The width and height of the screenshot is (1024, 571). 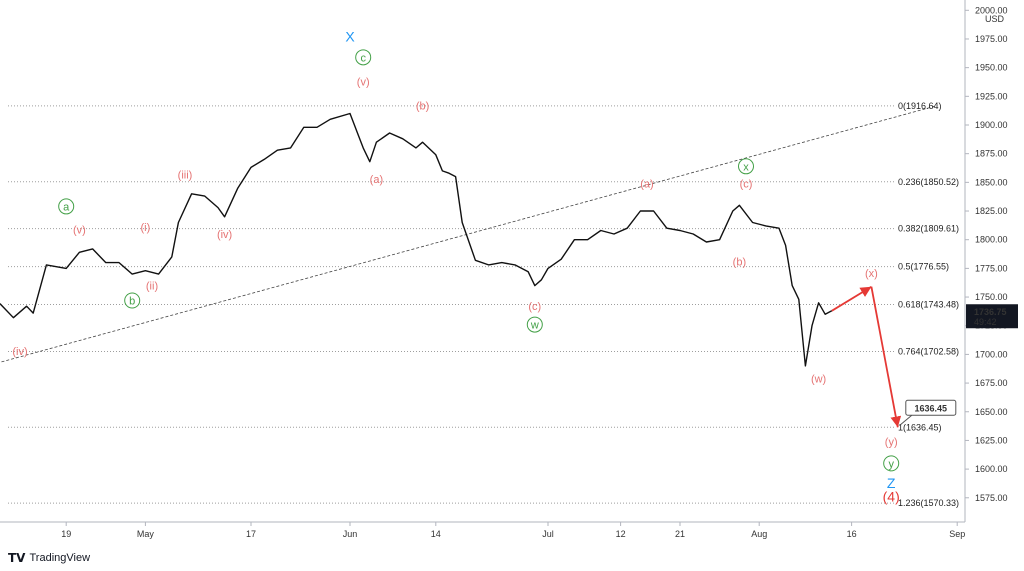 I want to click on wave-label: x, so click(x=746, y=167).